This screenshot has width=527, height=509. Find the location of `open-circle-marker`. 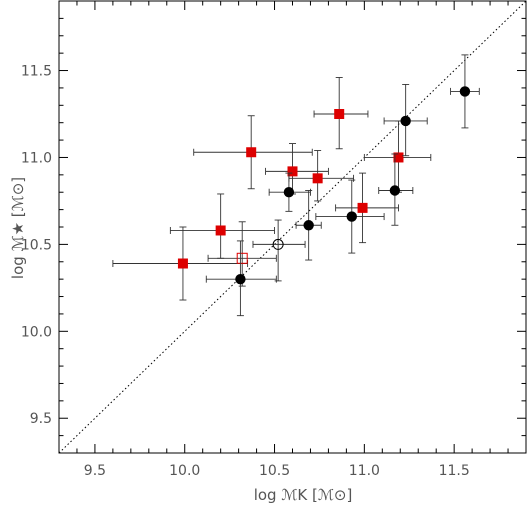

open-circle-marker is located at coordinates (278, 244).